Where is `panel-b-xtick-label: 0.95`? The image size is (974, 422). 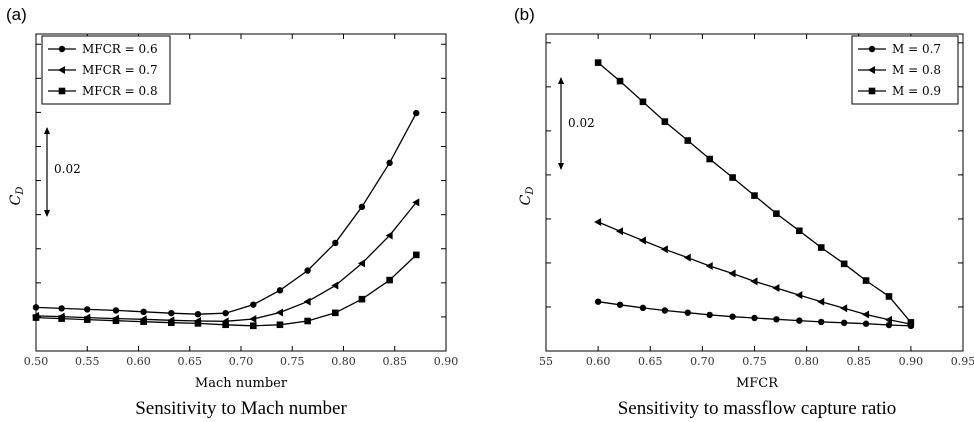 panel-b-xtick-label: 0.95 is located at coordinates (962, 361).